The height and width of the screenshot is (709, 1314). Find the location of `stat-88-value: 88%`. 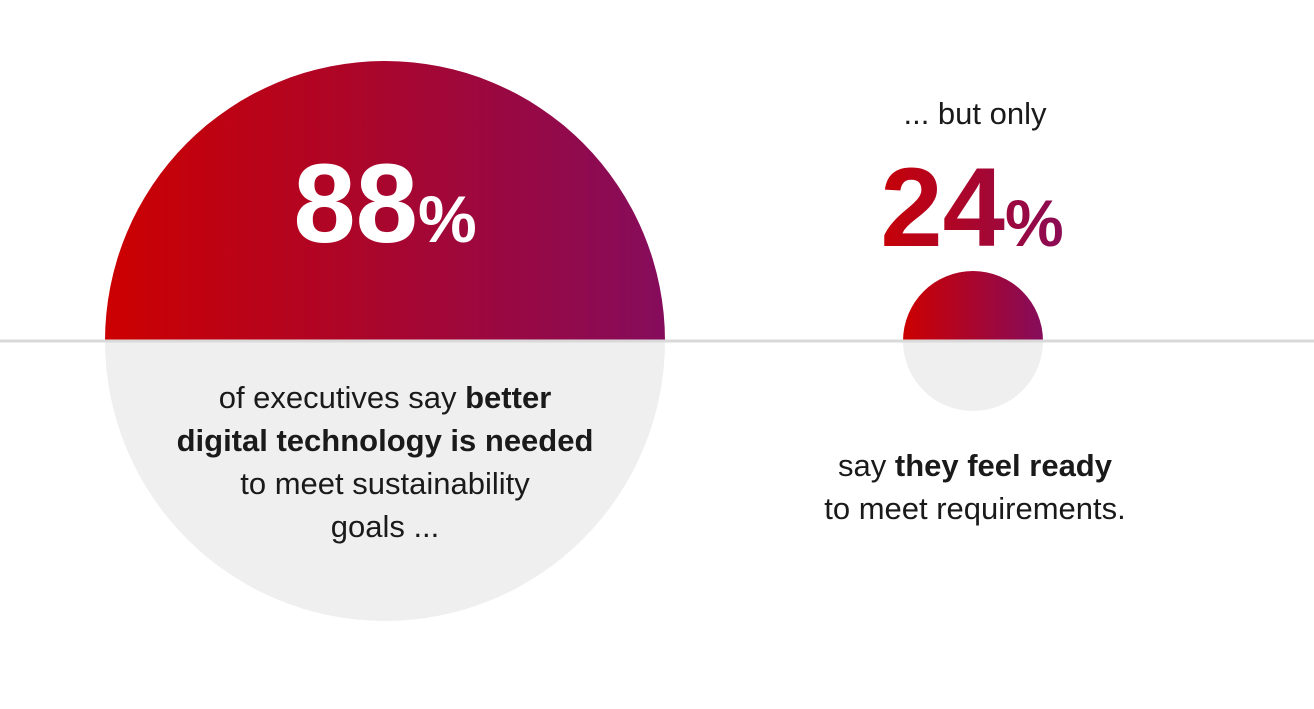

stat-88-value: 88% is located at coordinates (384, 203).